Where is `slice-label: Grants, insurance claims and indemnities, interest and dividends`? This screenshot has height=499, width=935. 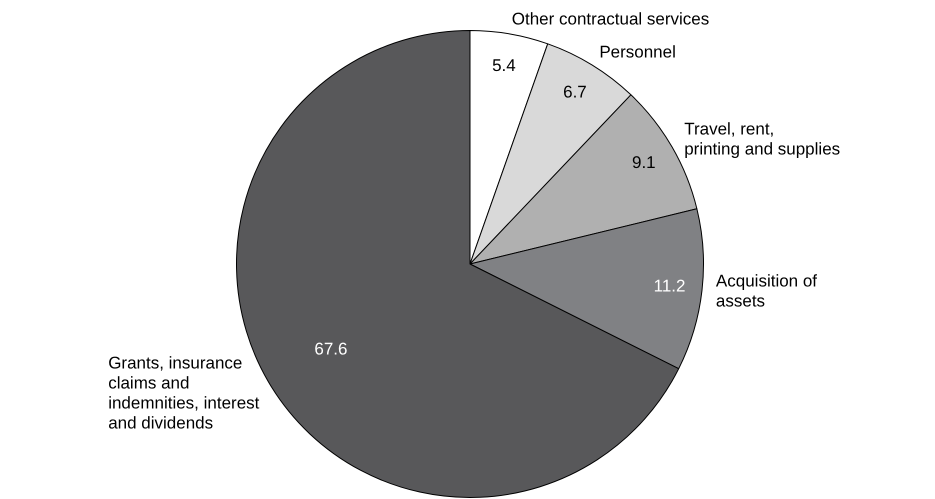 slice-label: Grants, insurance claims and indemnities, interest and dividends is located at coordinates (184, 393).